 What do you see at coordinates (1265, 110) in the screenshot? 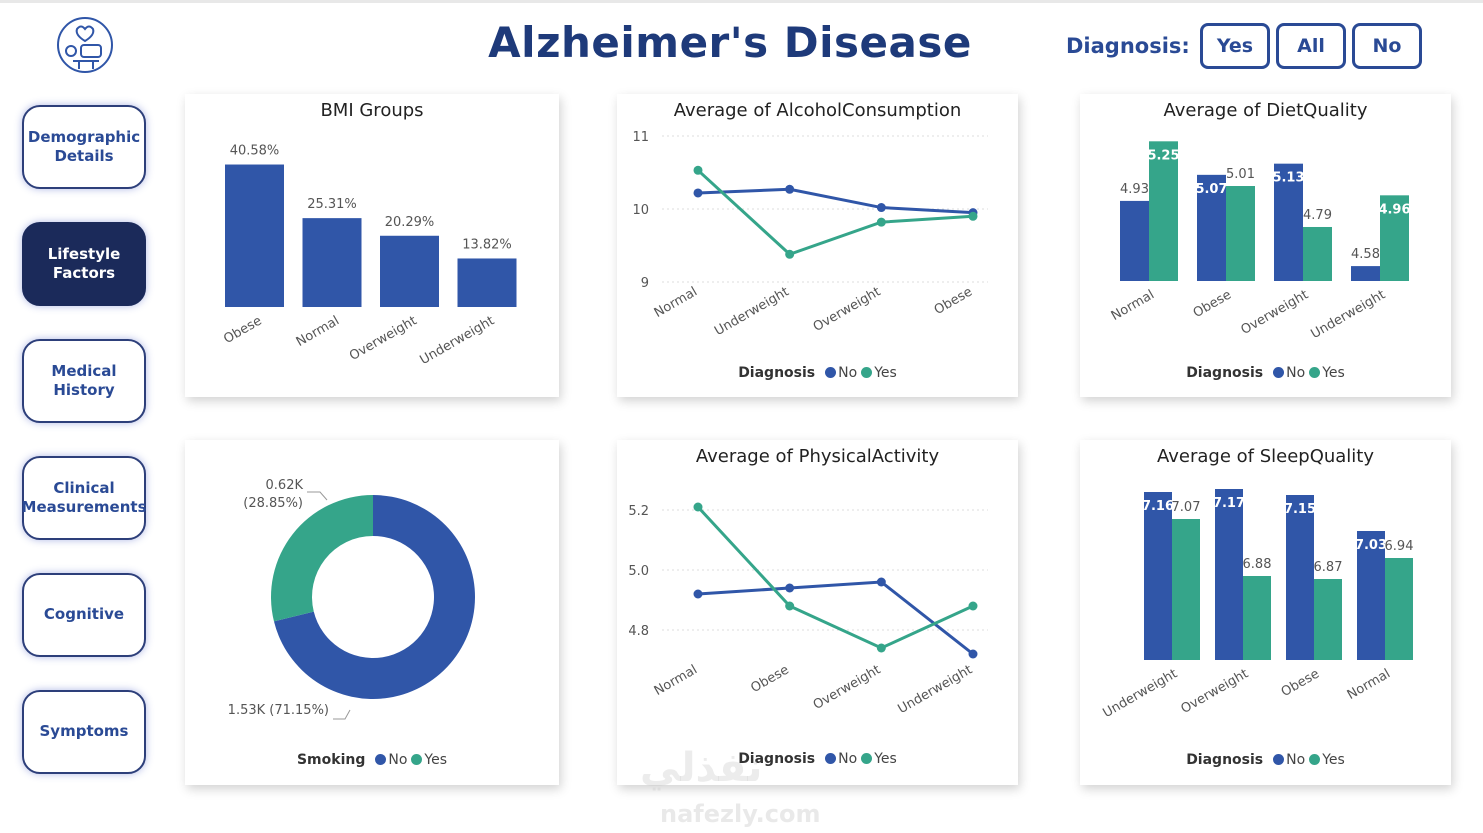
I see `diet-chart-title: Average of DietQuality` at bounding box center [1265, 110].